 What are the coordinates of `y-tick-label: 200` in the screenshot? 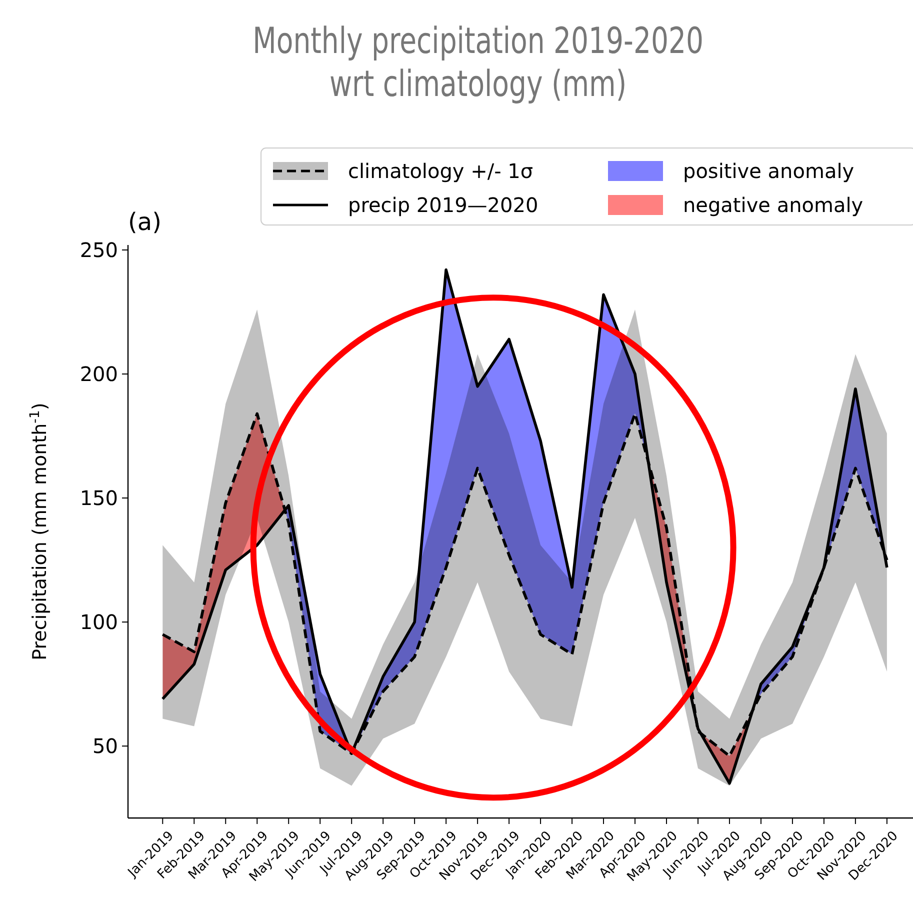 It's located at (99, 374).